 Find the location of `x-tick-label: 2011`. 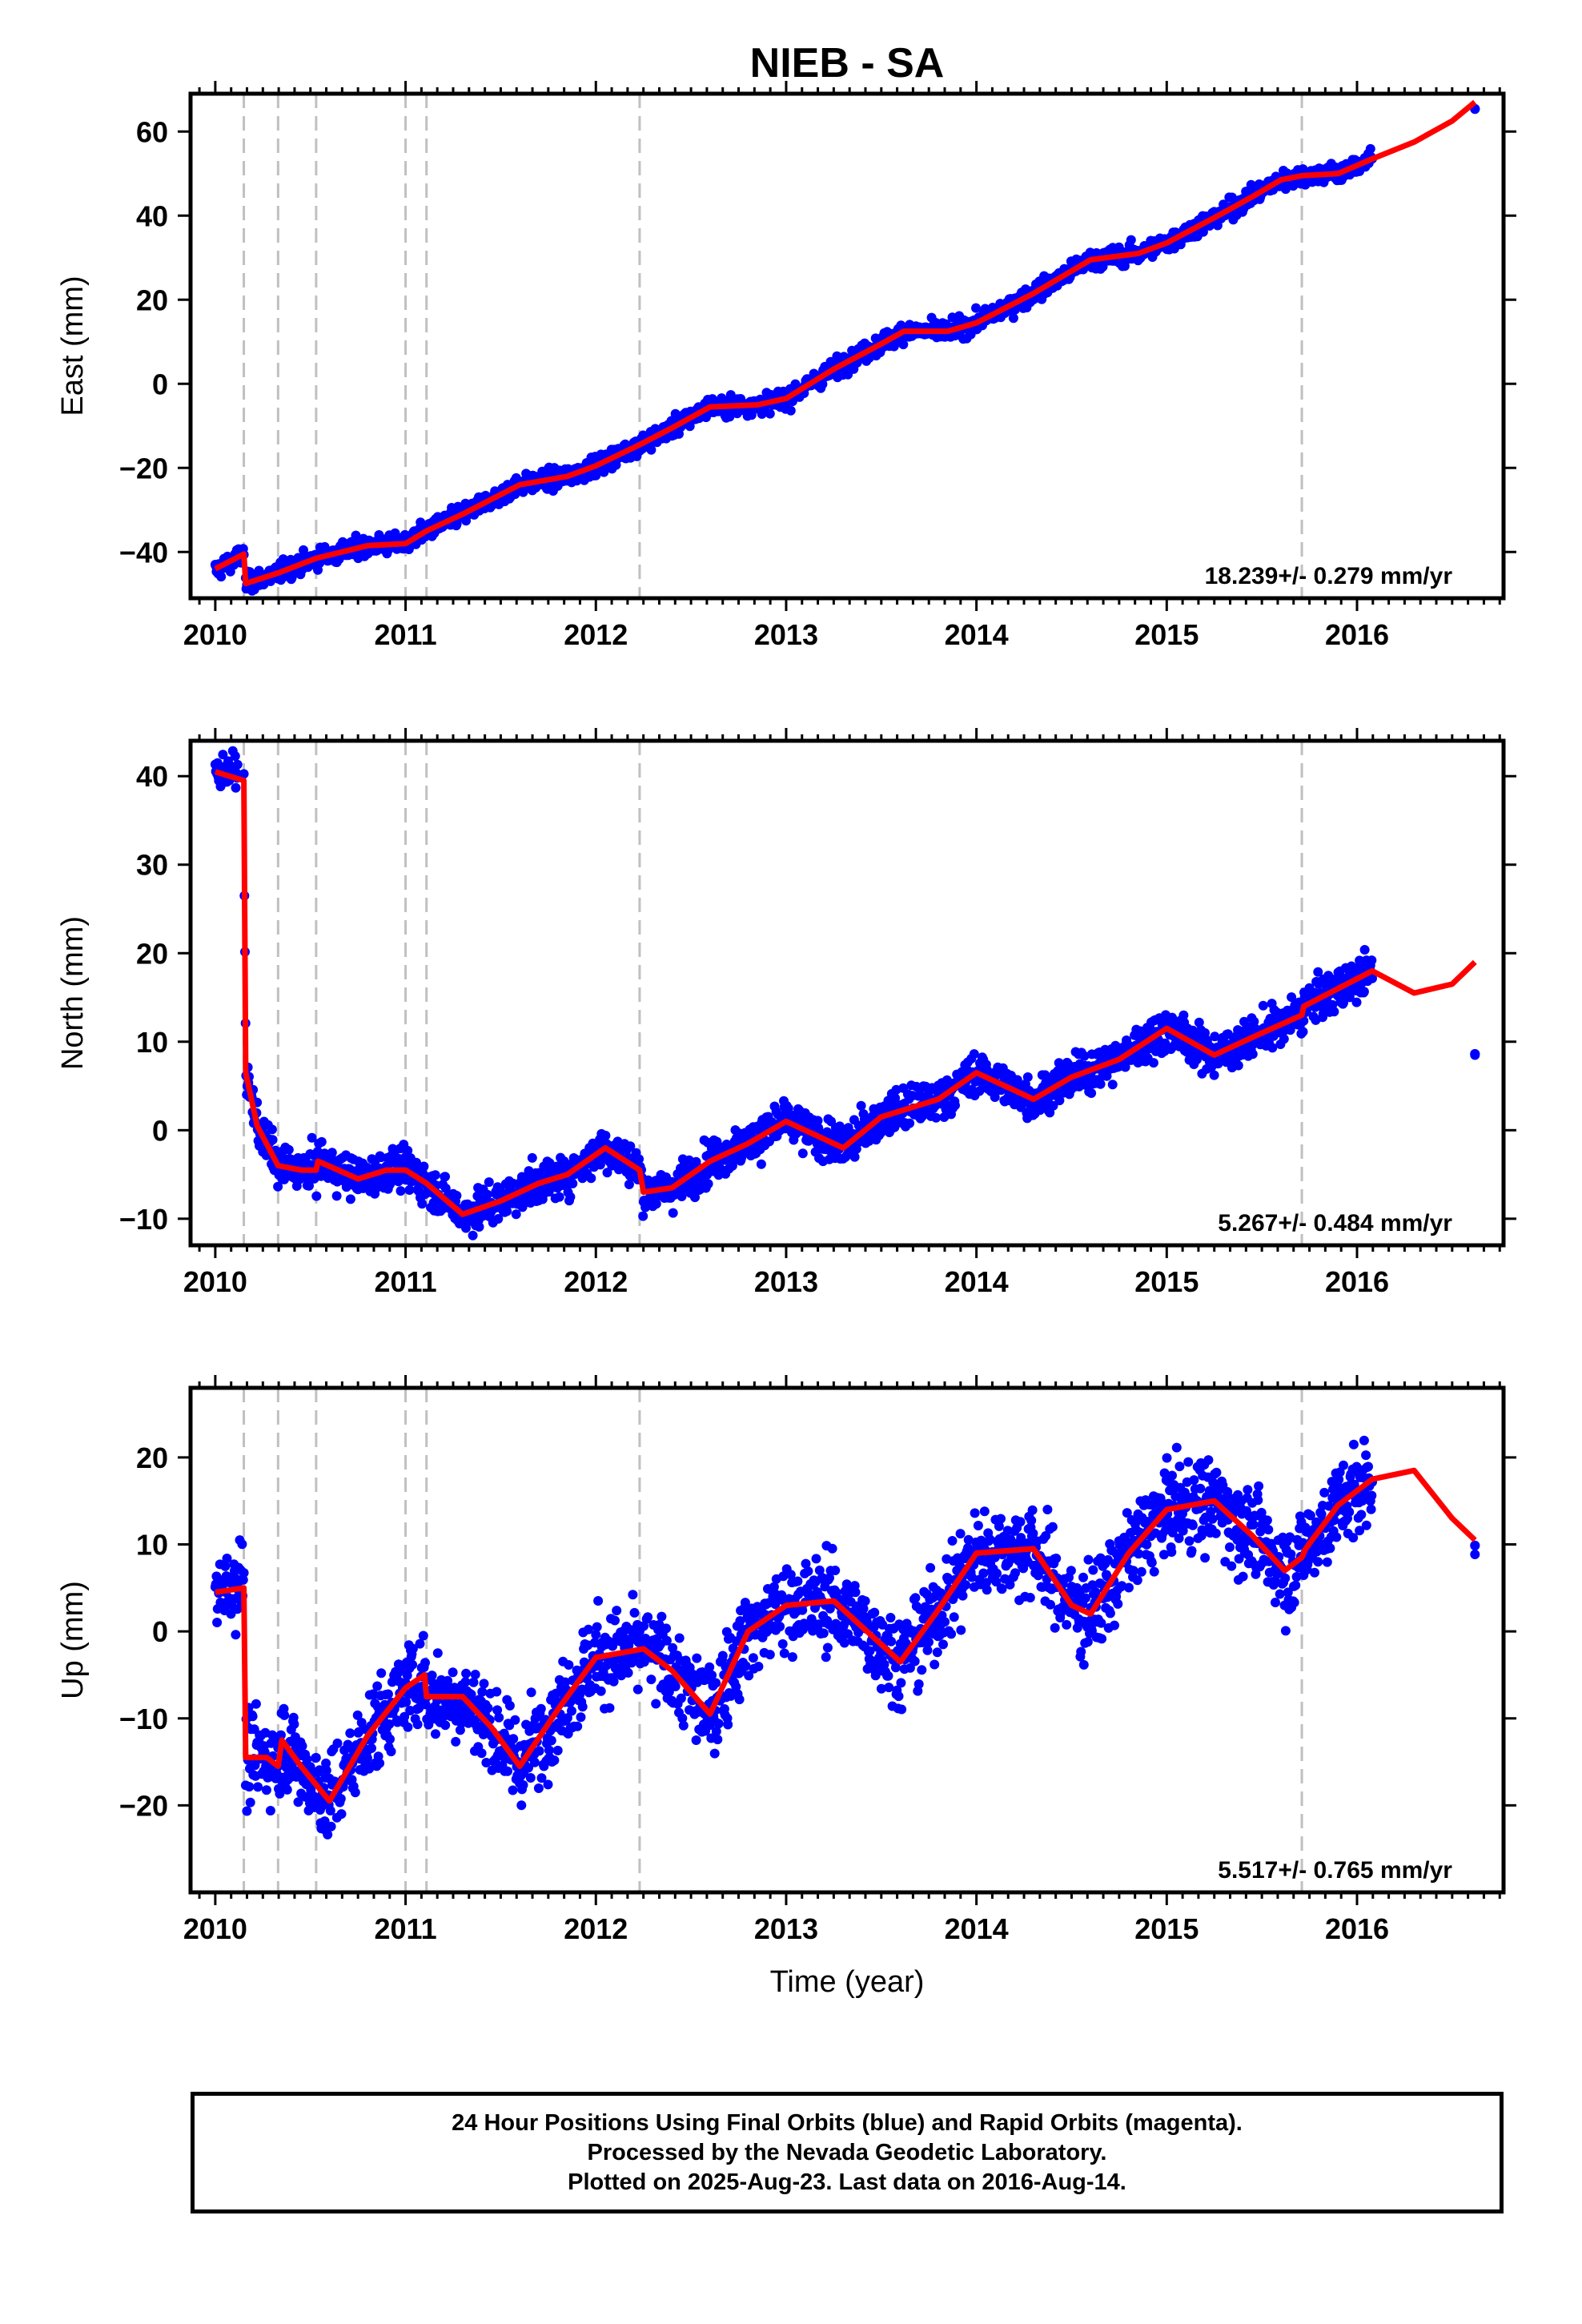

x-tick-label: 2011 is located at coordinates (406, 634).